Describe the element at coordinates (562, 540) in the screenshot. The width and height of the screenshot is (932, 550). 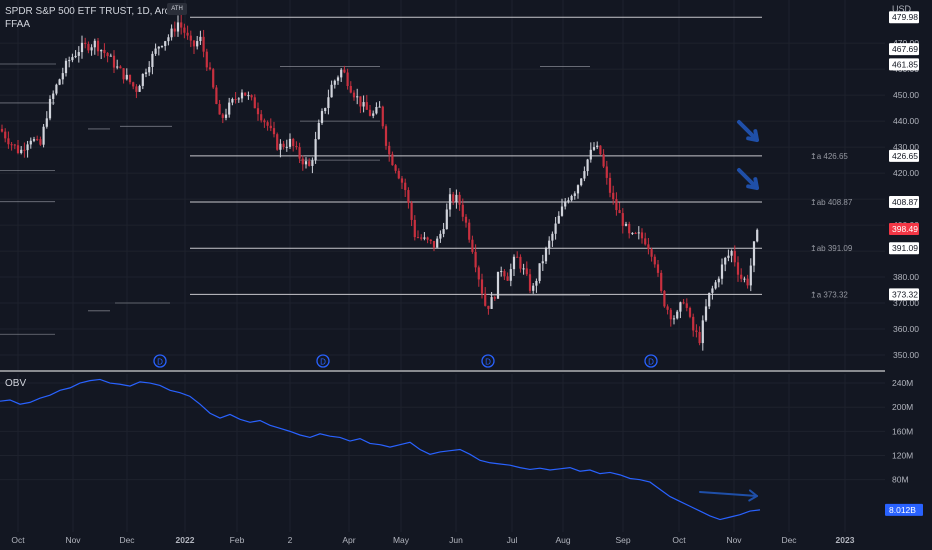
I see `time-tick-label: Aug` at that location.